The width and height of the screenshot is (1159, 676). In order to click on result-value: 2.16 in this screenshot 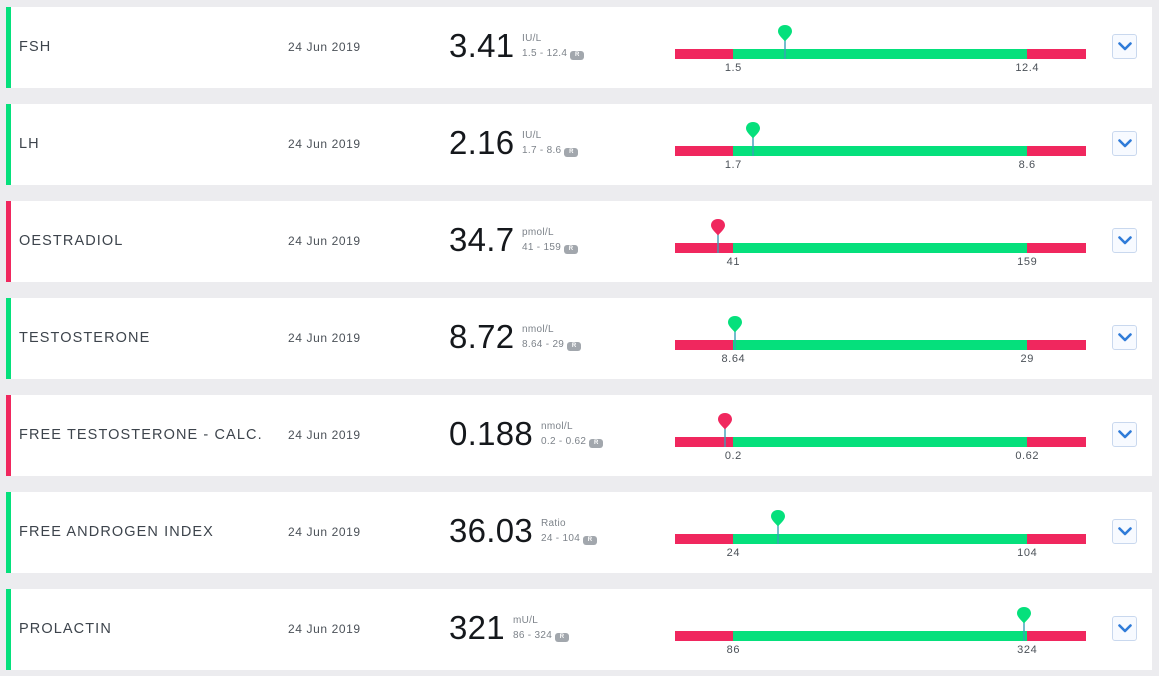, I will do `click(482, 142)`.